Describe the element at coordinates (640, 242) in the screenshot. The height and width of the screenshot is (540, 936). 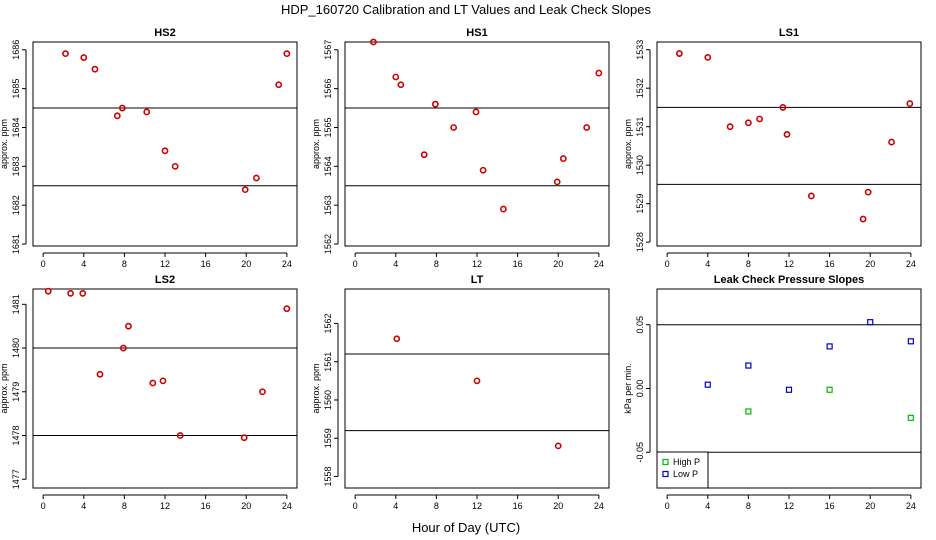
I see `y-tick-label: 1528` at that location.